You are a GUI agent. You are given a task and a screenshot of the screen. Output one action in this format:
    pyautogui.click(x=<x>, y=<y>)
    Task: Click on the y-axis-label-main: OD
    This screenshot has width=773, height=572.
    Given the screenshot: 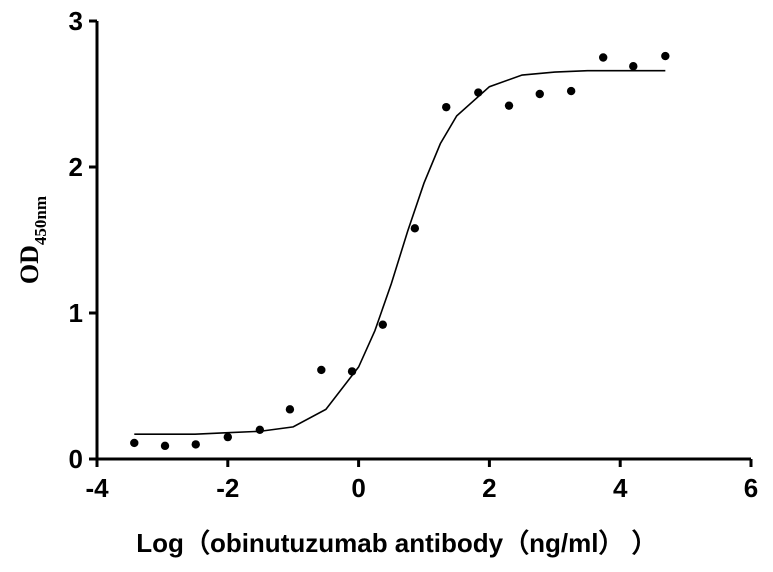 What is the action you would take?
    pyautogui.click(x=29, y=264)
    